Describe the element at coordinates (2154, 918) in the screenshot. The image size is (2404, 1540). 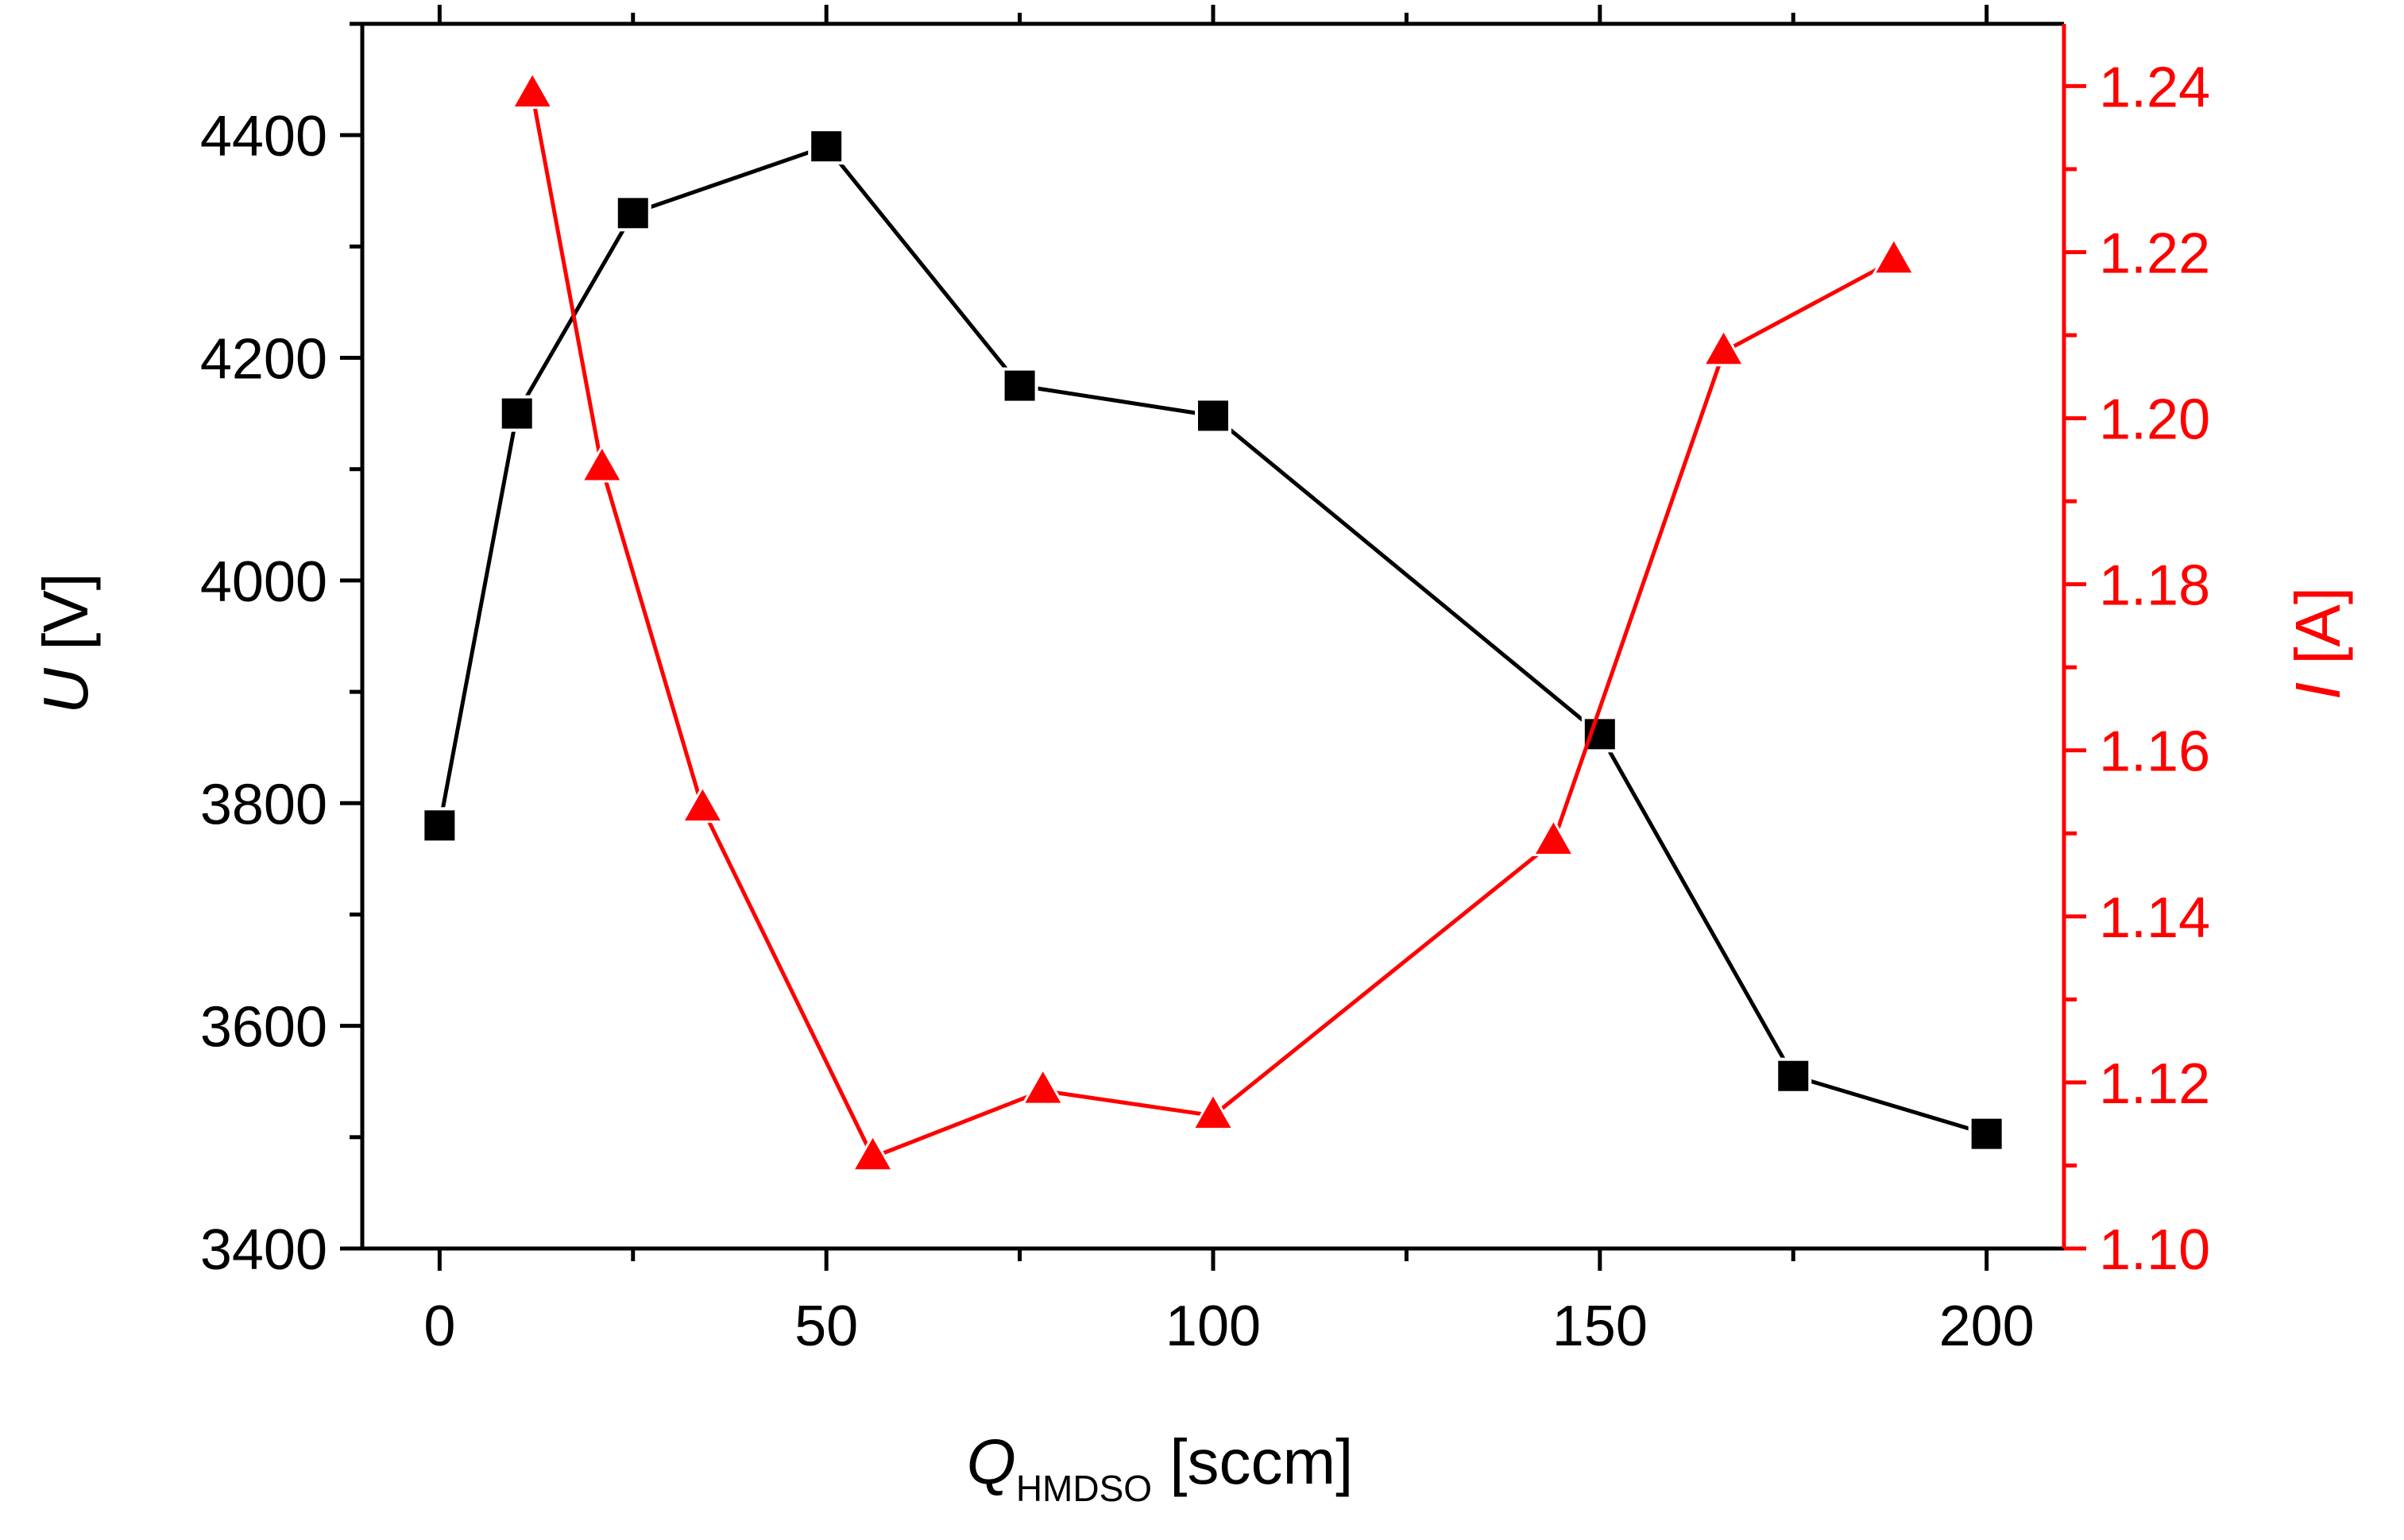
I see `right-y-tick-label: 1.14` at that location.